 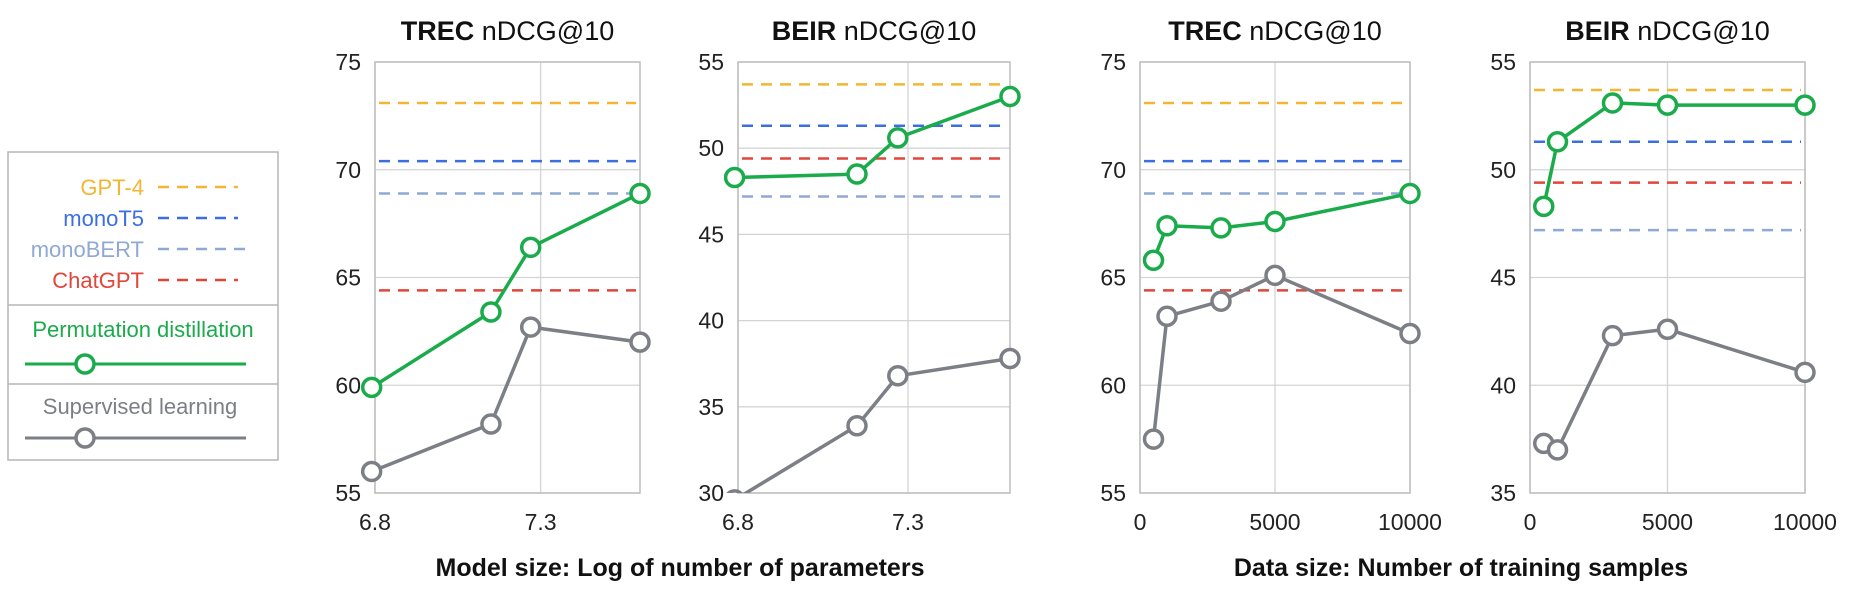 I want to click on legend-marker-sup, so click(x=85, y=438).